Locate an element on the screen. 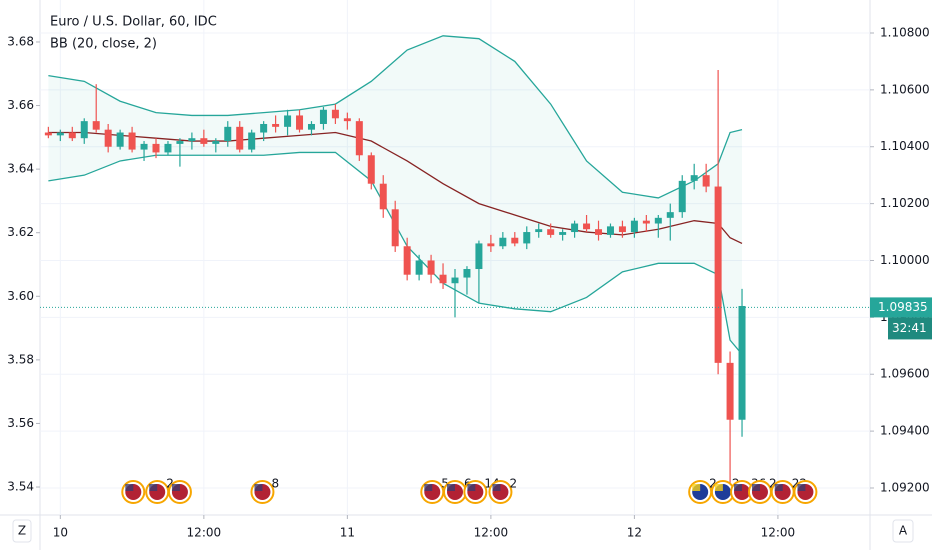  y2-tick-label: 1.10600 is located at coordinates (905, 89).